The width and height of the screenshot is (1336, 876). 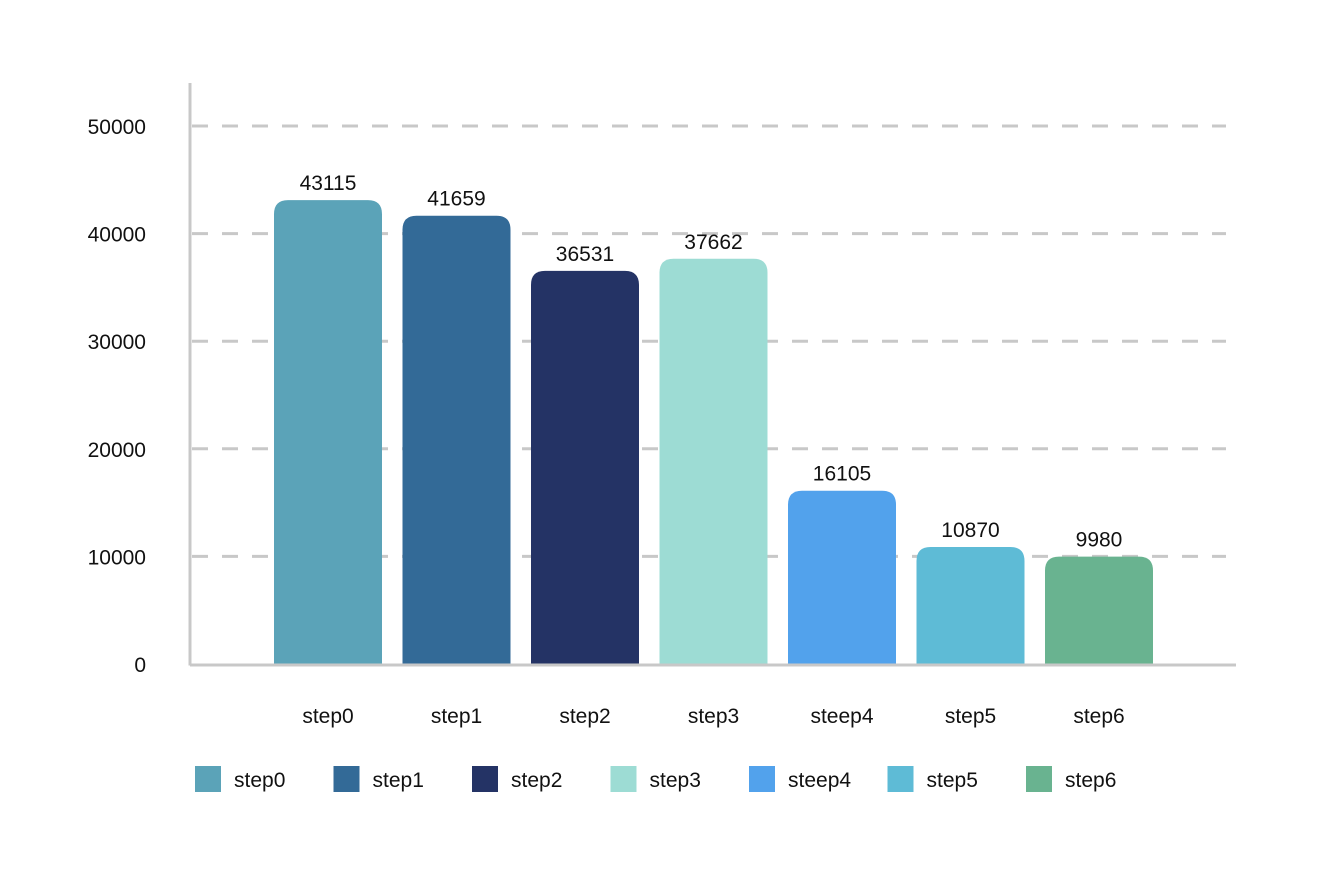 I want to click on bar-step0, so click(x=328, y=432).